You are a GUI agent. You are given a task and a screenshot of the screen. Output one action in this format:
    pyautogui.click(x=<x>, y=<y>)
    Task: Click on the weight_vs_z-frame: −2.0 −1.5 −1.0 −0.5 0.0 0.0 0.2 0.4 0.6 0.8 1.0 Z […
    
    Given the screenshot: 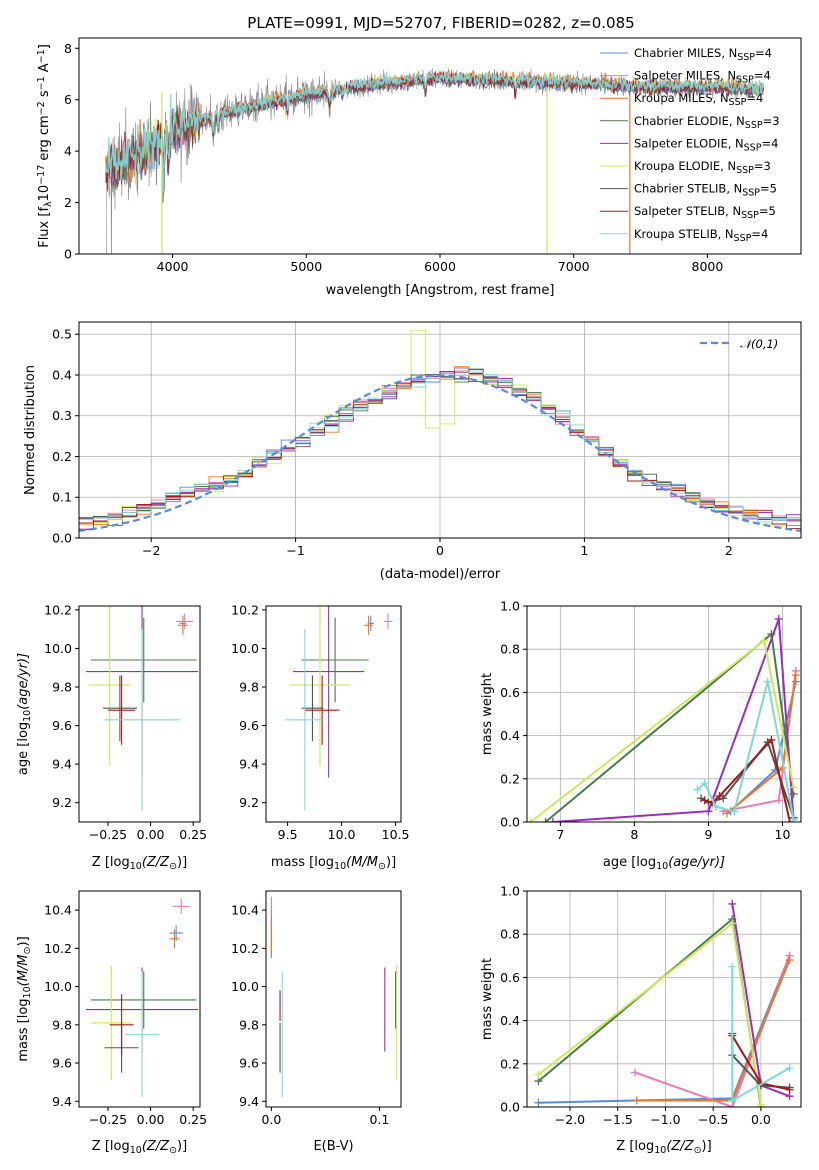 What is the action you would take?
    pyautogui.click(x=641, y=1020)
    